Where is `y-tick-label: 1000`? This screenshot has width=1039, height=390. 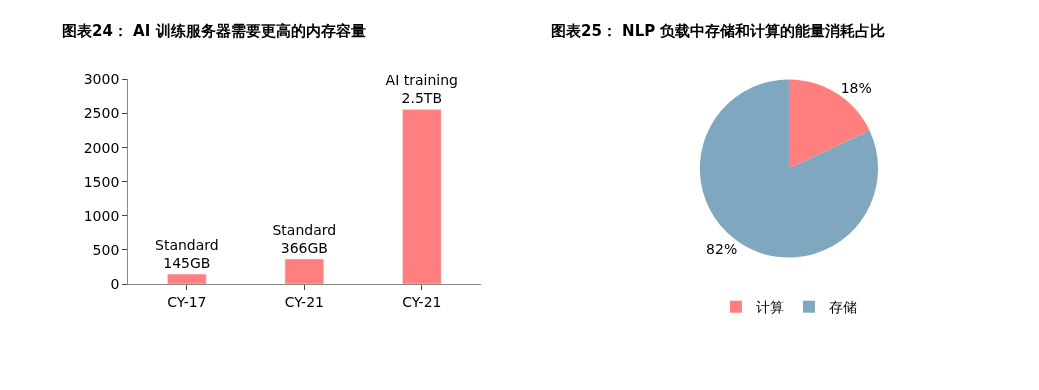 y-tick-label: 1000 is located at coordinates (101, 215).